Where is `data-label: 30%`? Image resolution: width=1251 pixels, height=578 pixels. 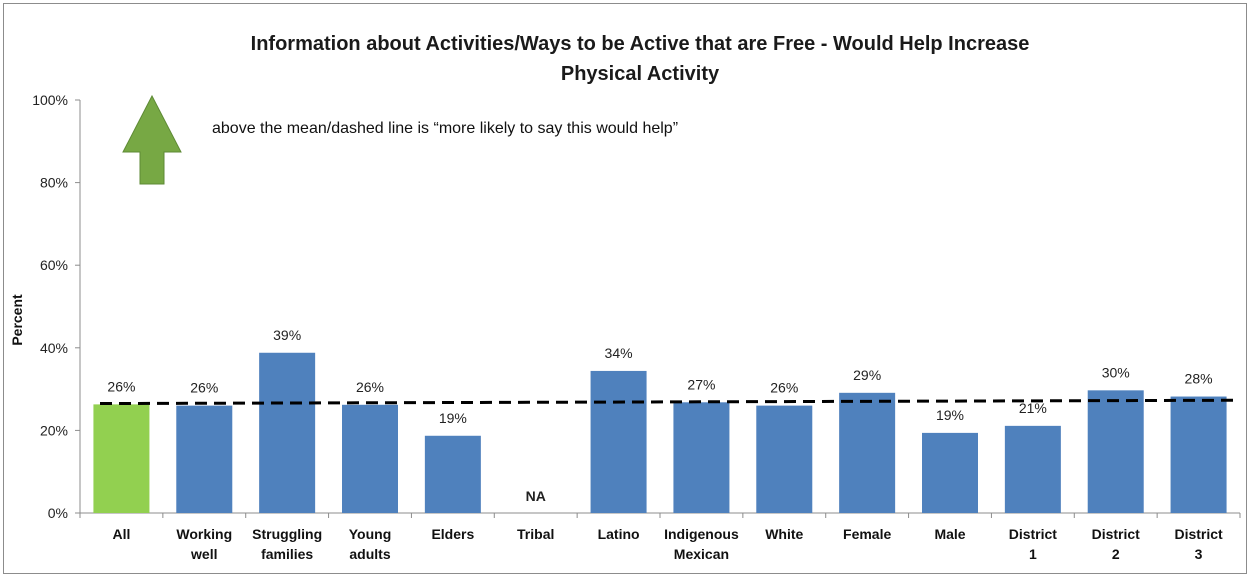
data-label: 30% is located at coordinates (1116, 372).